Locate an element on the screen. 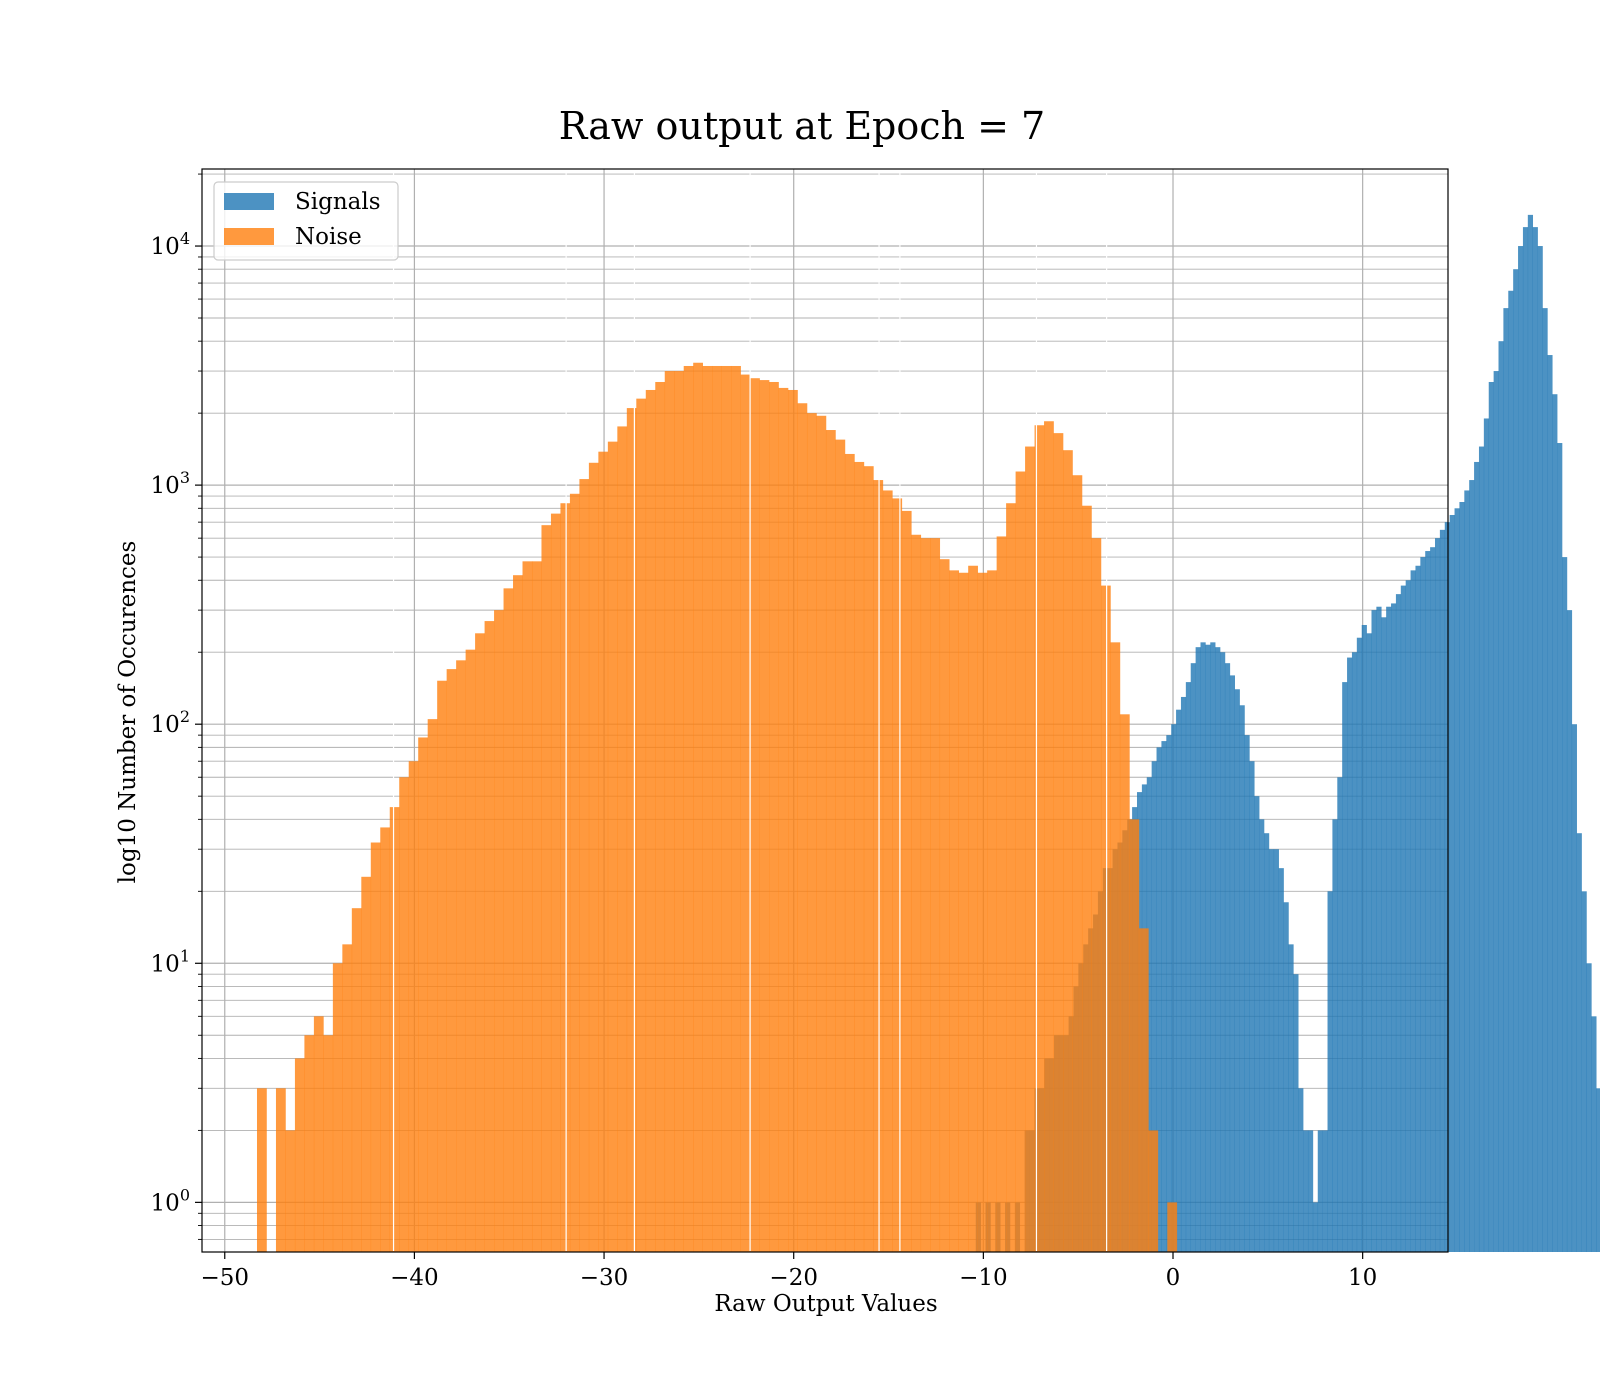 The width and height of the screenshot is (1600, 1400). y-axis-ticks: 10⁰ 10¹ 10² 10³ 10⁴ is located at coordinates (176, 706).